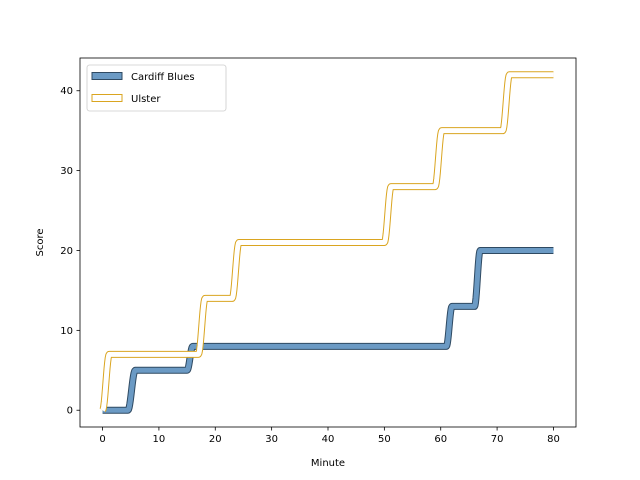 Image resolution: width=640 pixels, height=480 pixels. Describe the element at coordinates (440, 439) in the screenshot. I see `x-tick-label: 60` at that location.